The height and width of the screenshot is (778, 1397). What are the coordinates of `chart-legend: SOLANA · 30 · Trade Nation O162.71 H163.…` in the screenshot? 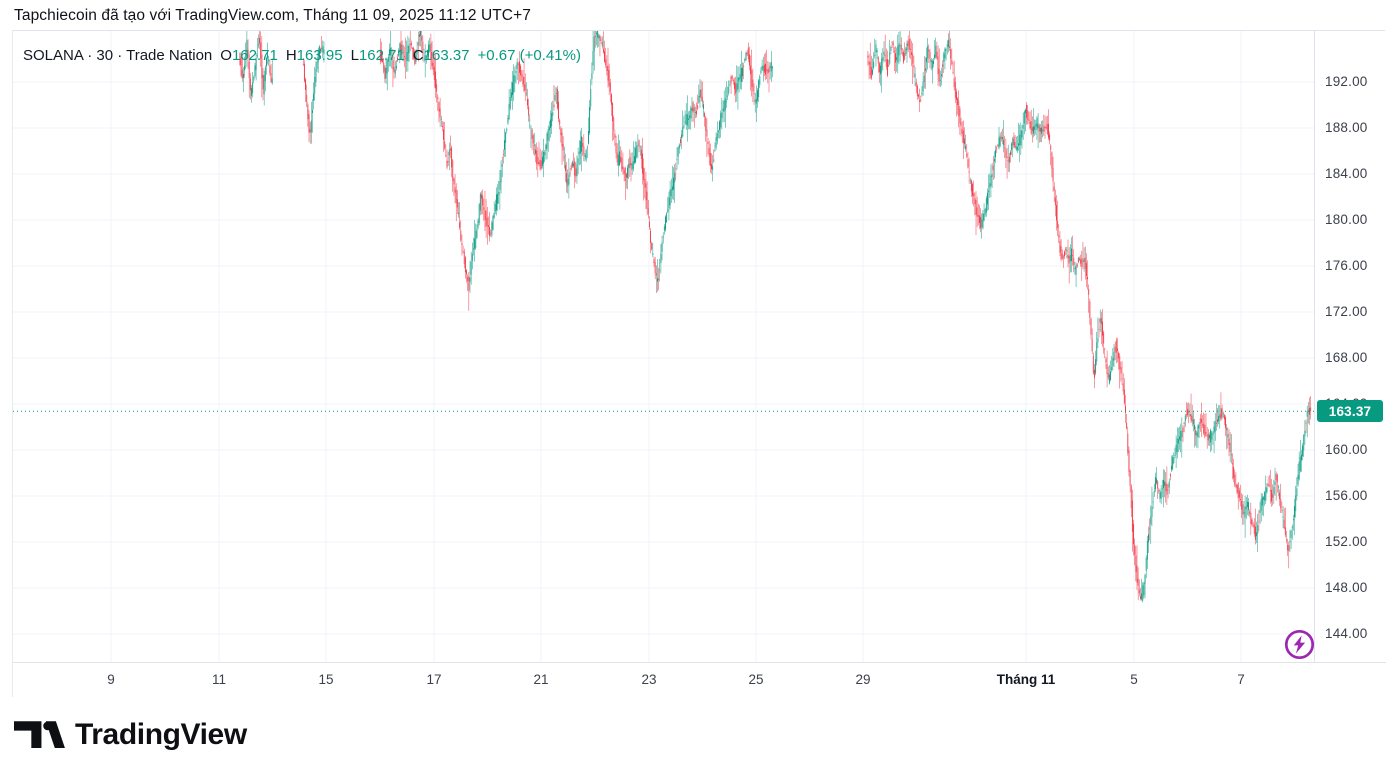 It's located at (302, 55).